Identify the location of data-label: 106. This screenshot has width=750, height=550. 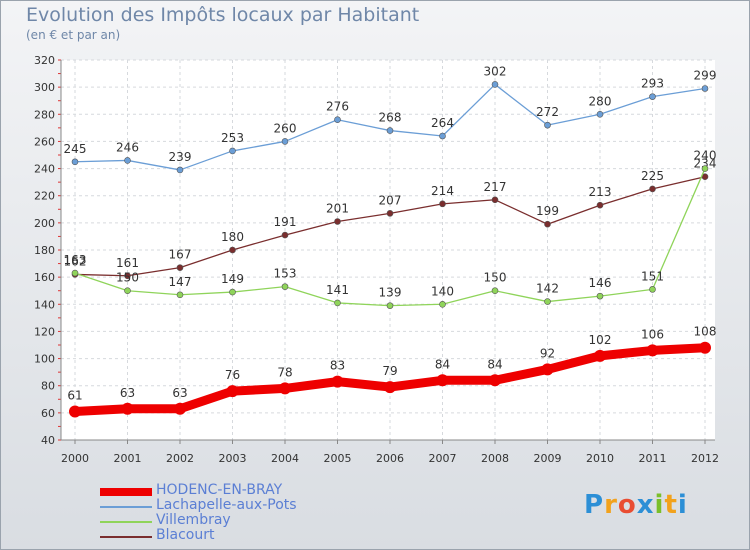
(652, 334).